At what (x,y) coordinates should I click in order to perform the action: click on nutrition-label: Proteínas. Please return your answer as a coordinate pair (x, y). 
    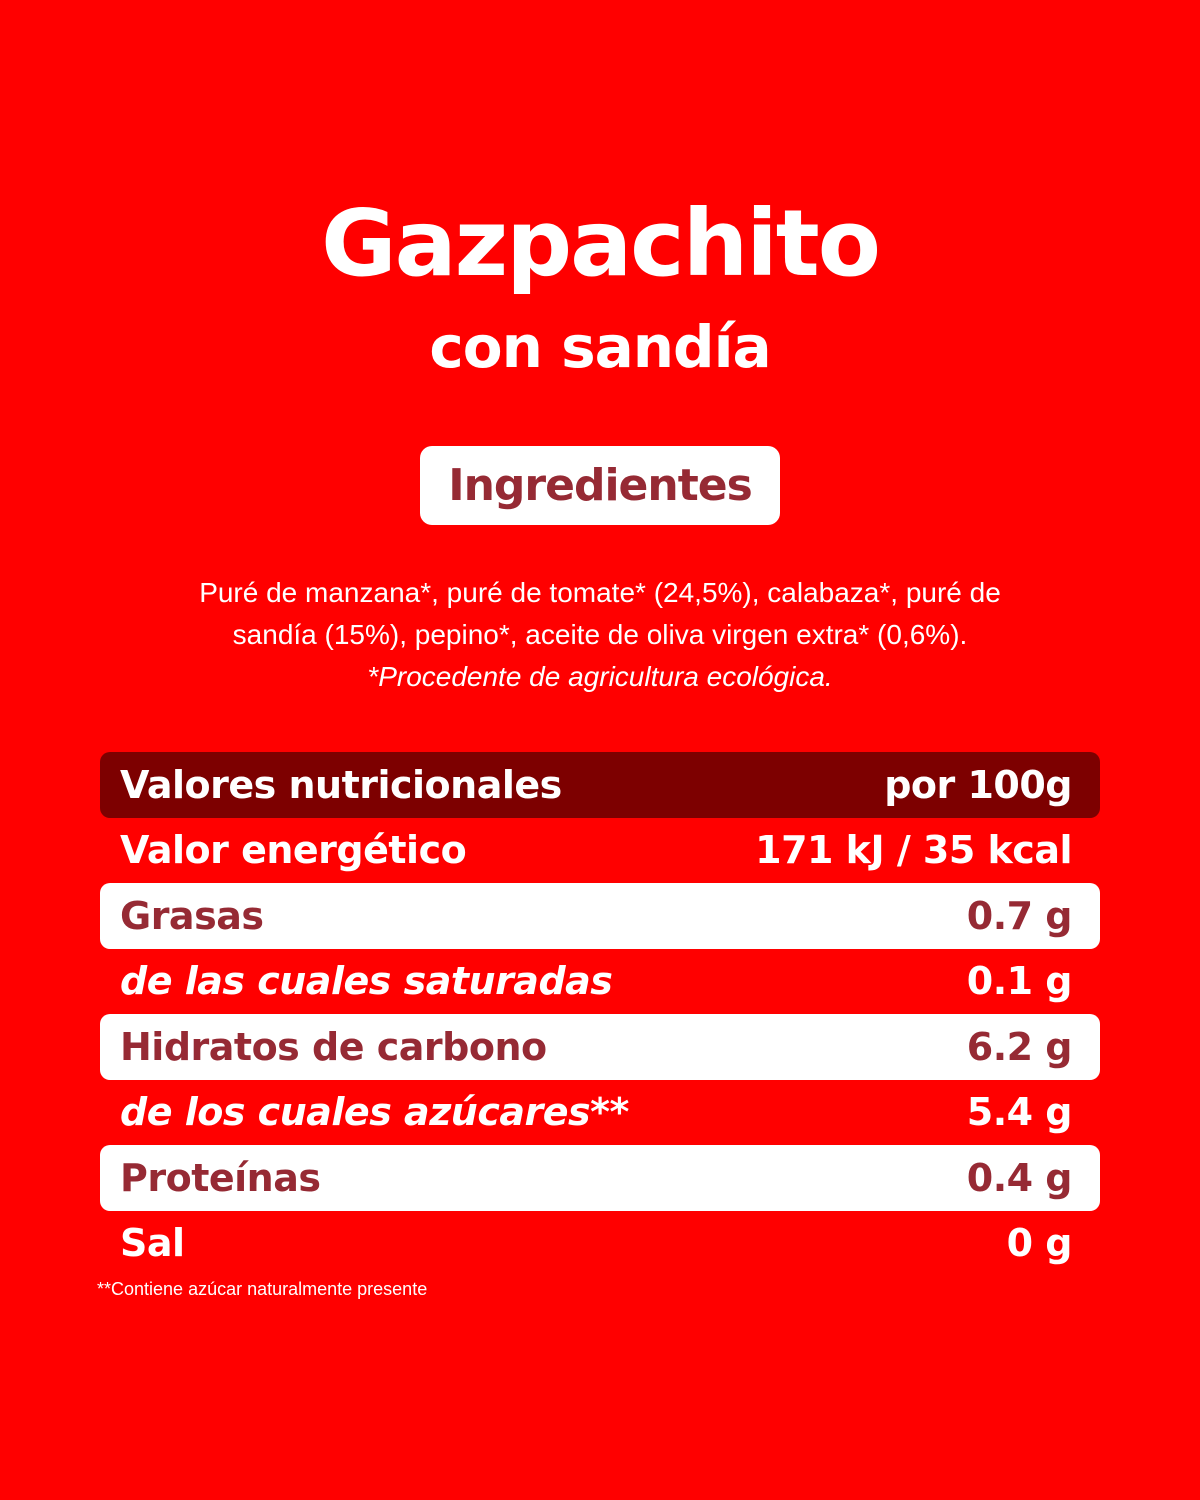
    Looking at the image, I should click on (220, 1178).